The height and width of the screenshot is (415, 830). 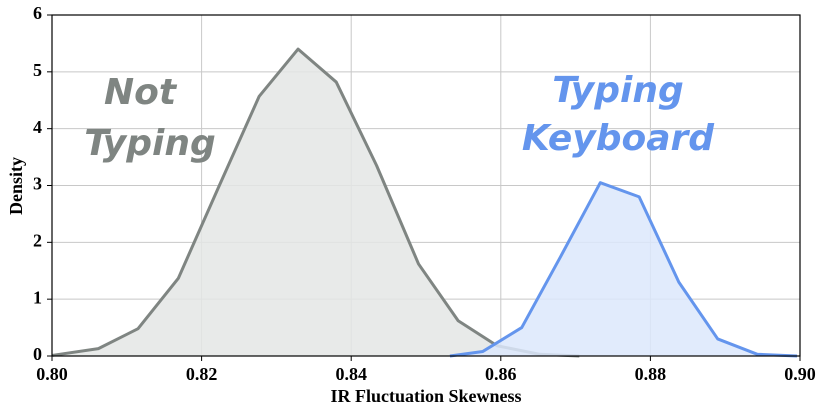 I want to click on x-tick-label: 0.86, so click(x=501, y=374).